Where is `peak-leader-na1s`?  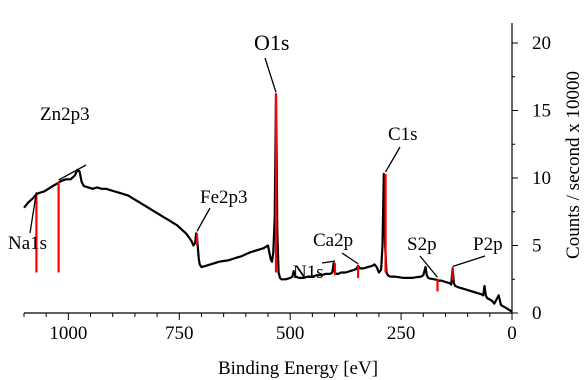 peak-leader-na1s is located at coordinates (33, 213).